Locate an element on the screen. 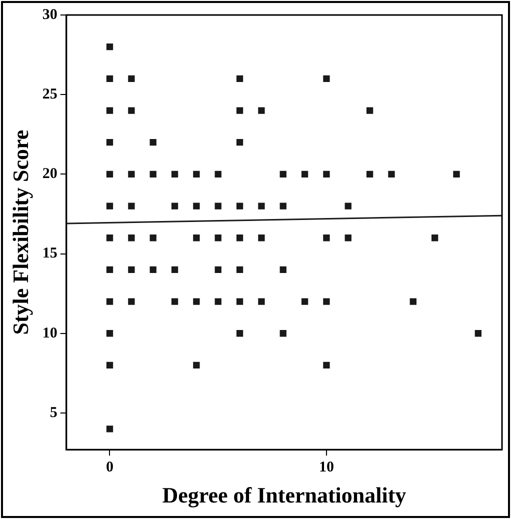  y-tick-label: 5 is located at coordinates (54, 412).